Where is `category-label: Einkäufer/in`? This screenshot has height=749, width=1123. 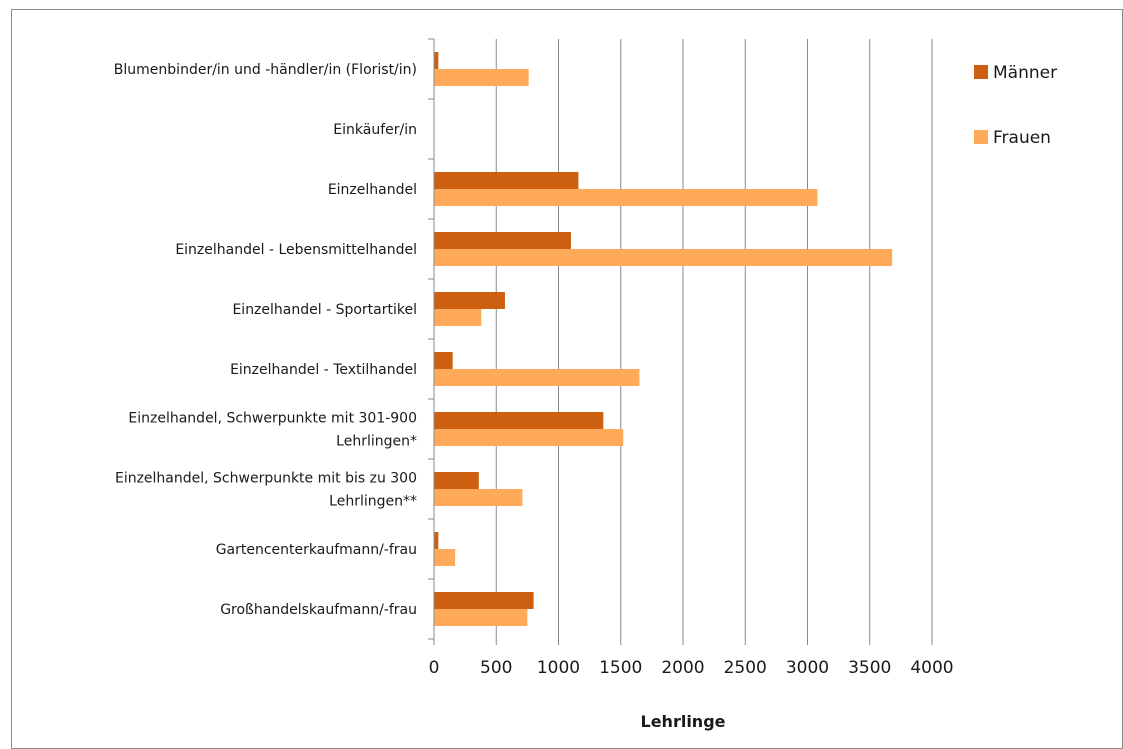 category-label: Einkäufer/in is located at coordinates (375, 130).